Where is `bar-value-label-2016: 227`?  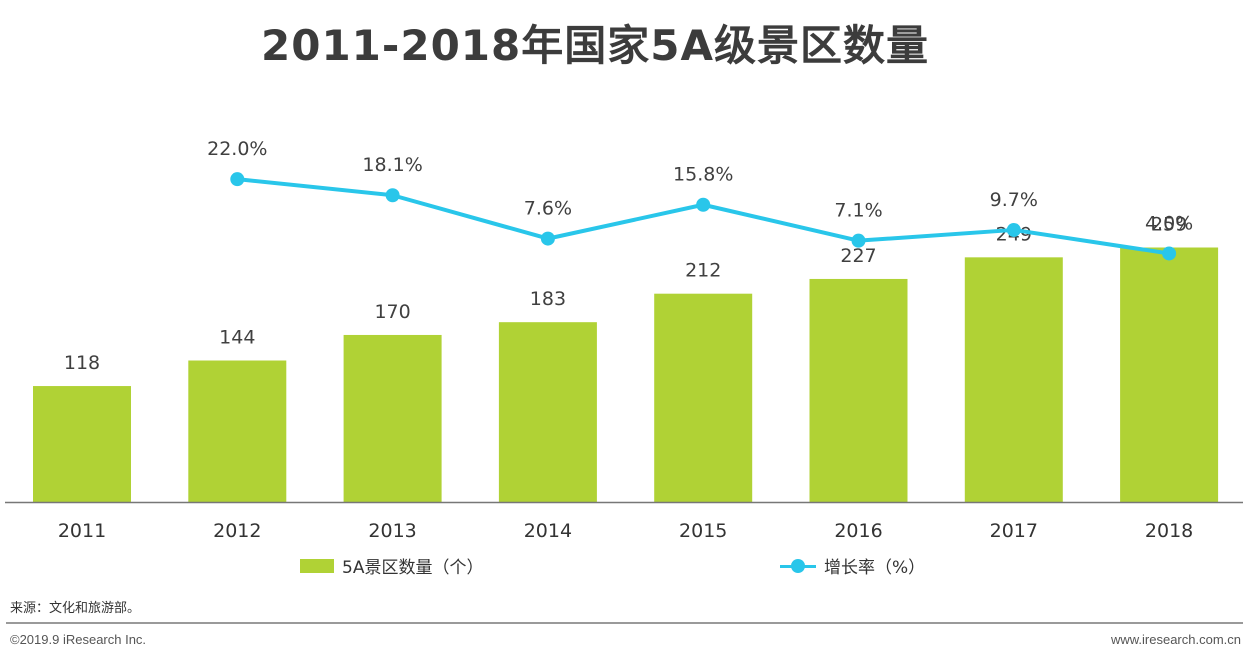 bar-value-label-2016: 227 is located at coordinates (858, 256).